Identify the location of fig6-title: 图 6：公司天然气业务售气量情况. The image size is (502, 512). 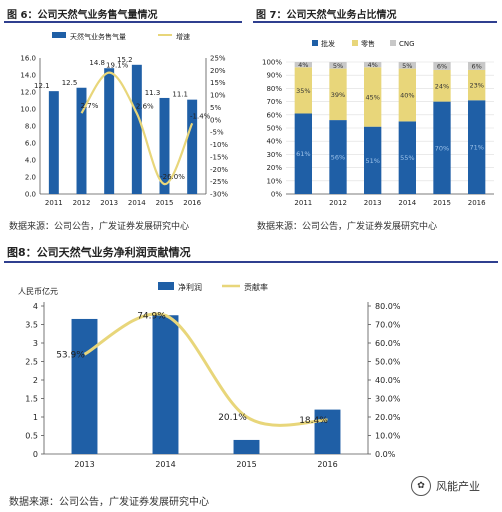
(82, 15).